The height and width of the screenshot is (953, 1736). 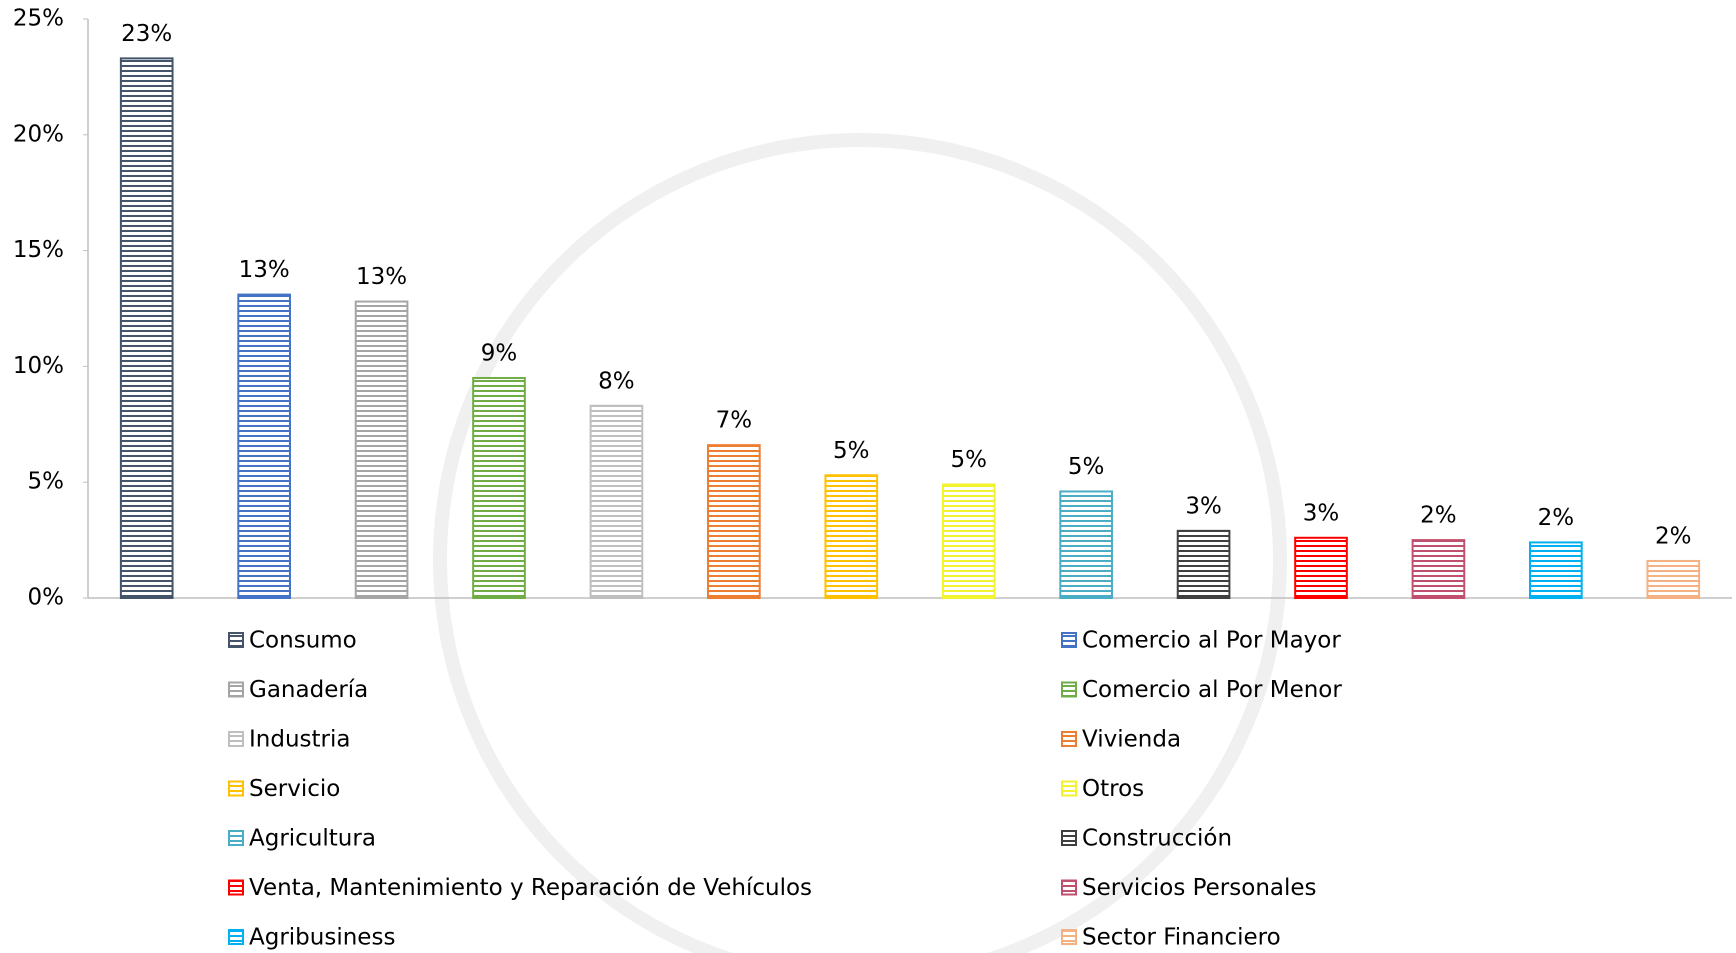 What do you see at coordinates (312, 839) in the screenshot?
I see `legend-label: Agricultura` at bounding box center [312, 839].